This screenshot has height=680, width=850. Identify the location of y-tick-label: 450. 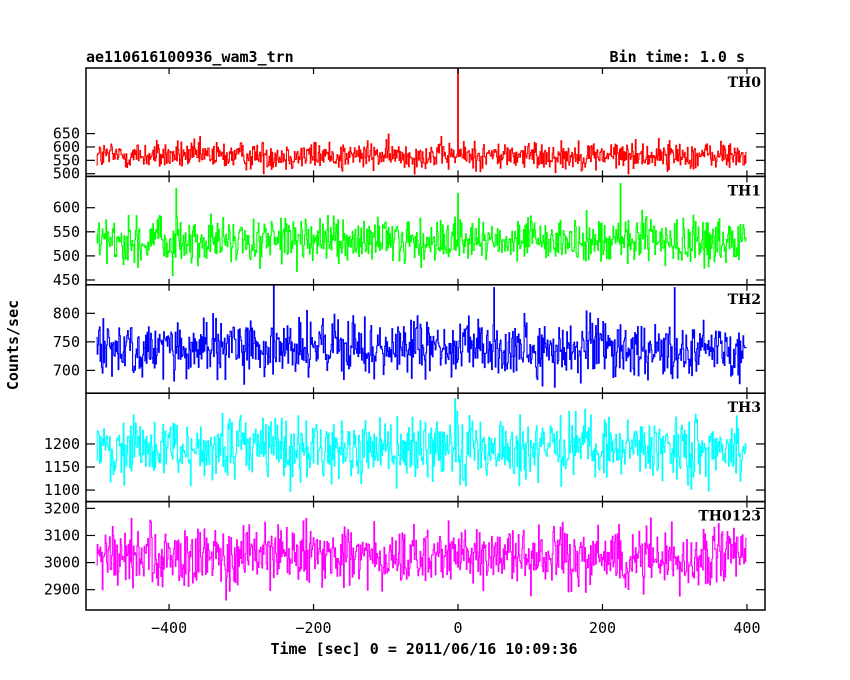
(66, 280).